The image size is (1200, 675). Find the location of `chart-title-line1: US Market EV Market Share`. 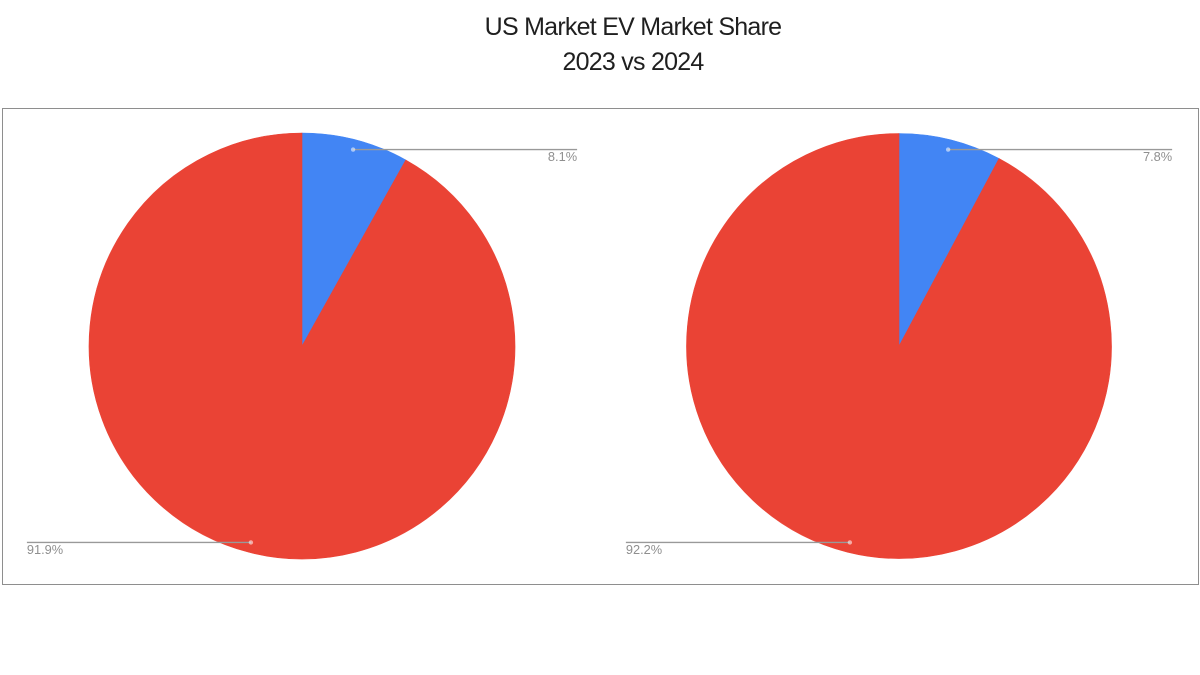

chart-title-line1: US Market EV Market Share is located at coordinates (633, 27).